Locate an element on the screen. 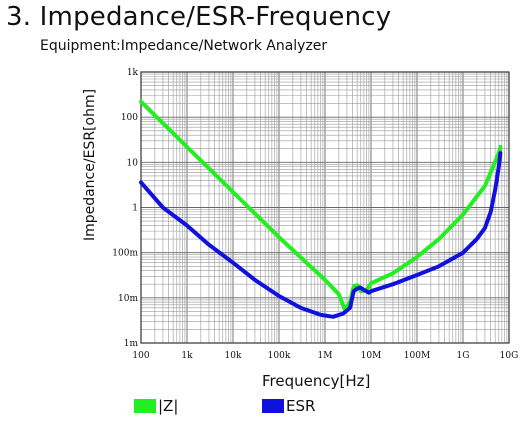  legend-item-z: |Z| is located at coordinates (156, 406).